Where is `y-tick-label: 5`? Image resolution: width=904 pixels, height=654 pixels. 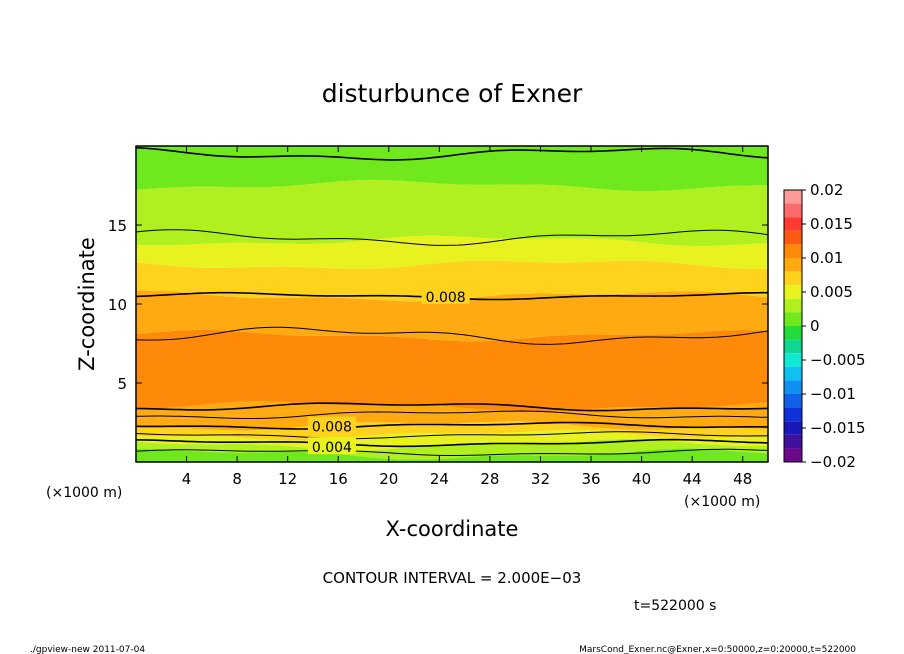 y-tick-label: 5 is located at coordinates (122, 384).